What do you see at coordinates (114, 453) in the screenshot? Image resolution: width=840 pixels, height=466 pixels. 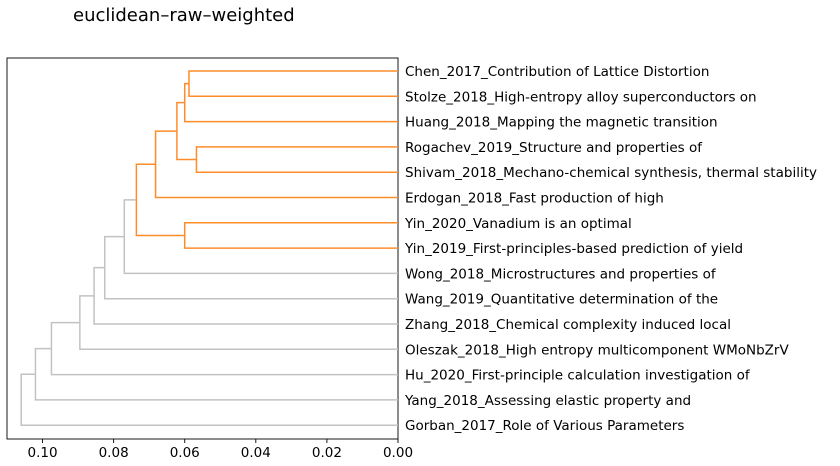 I see `x-tick-label: 0.08` at bounding box center [114, 453].